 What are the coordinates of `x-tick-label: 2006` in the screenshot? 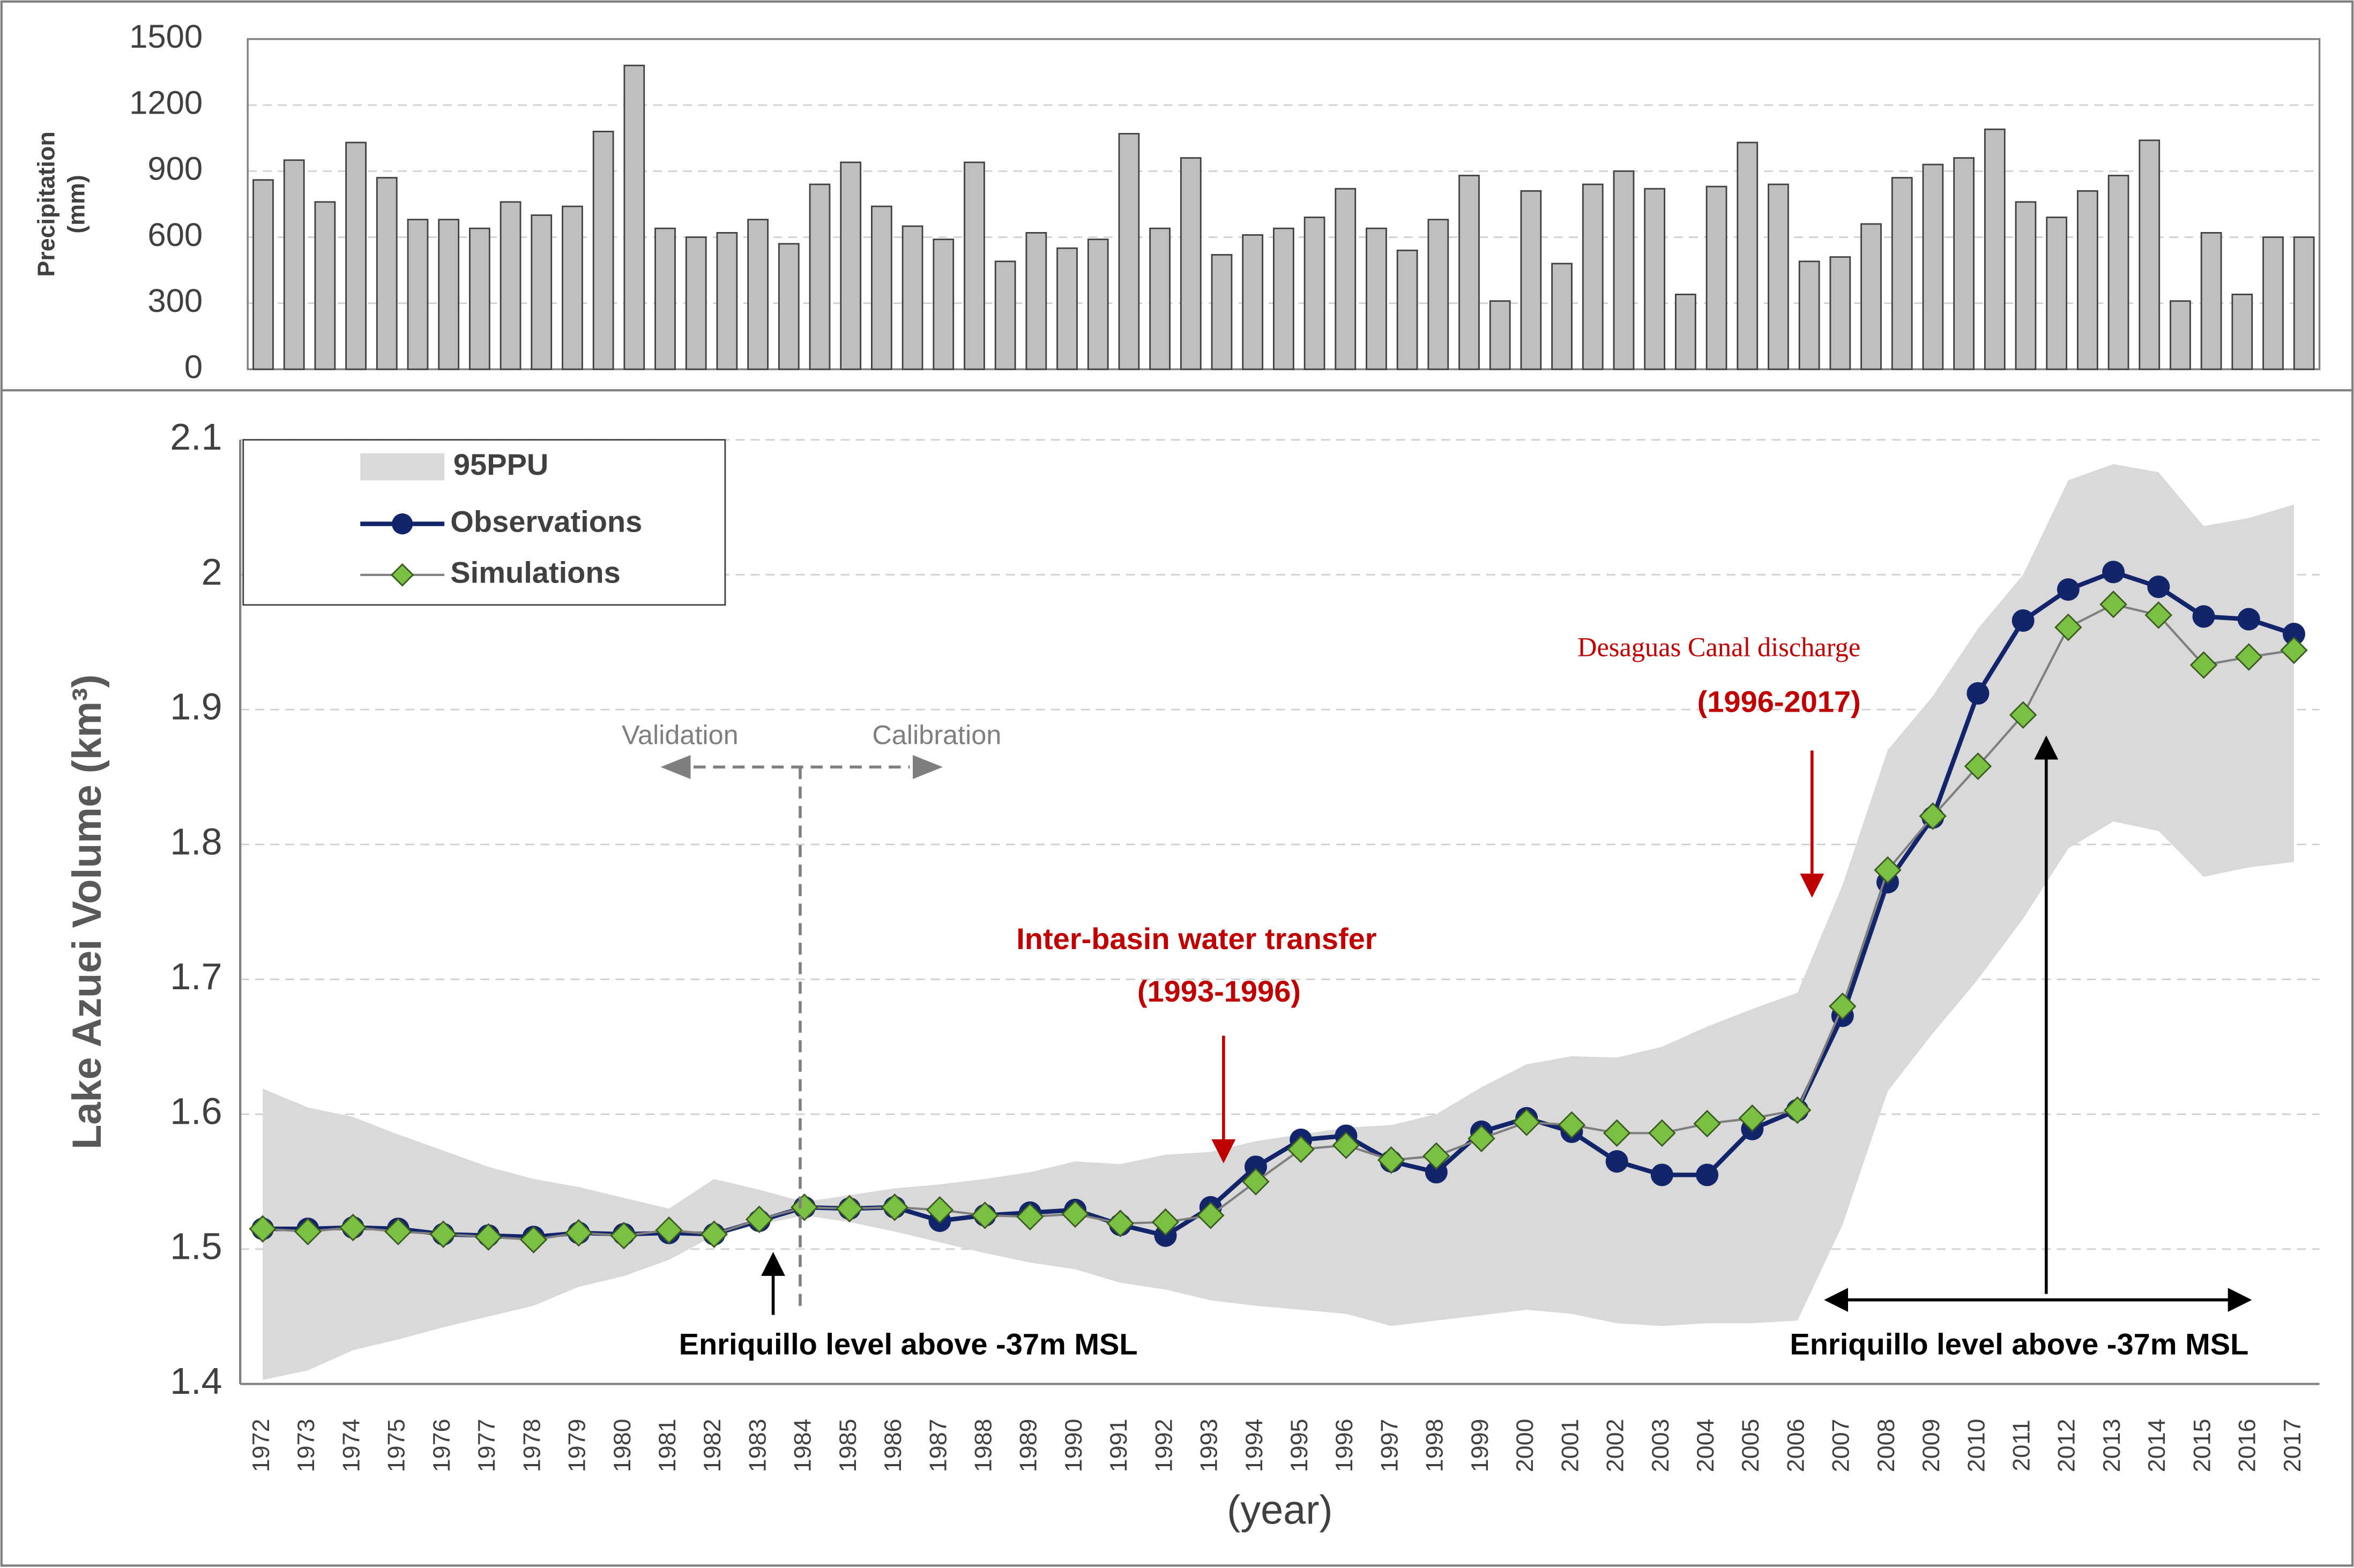 It's located at (1795, 1446).